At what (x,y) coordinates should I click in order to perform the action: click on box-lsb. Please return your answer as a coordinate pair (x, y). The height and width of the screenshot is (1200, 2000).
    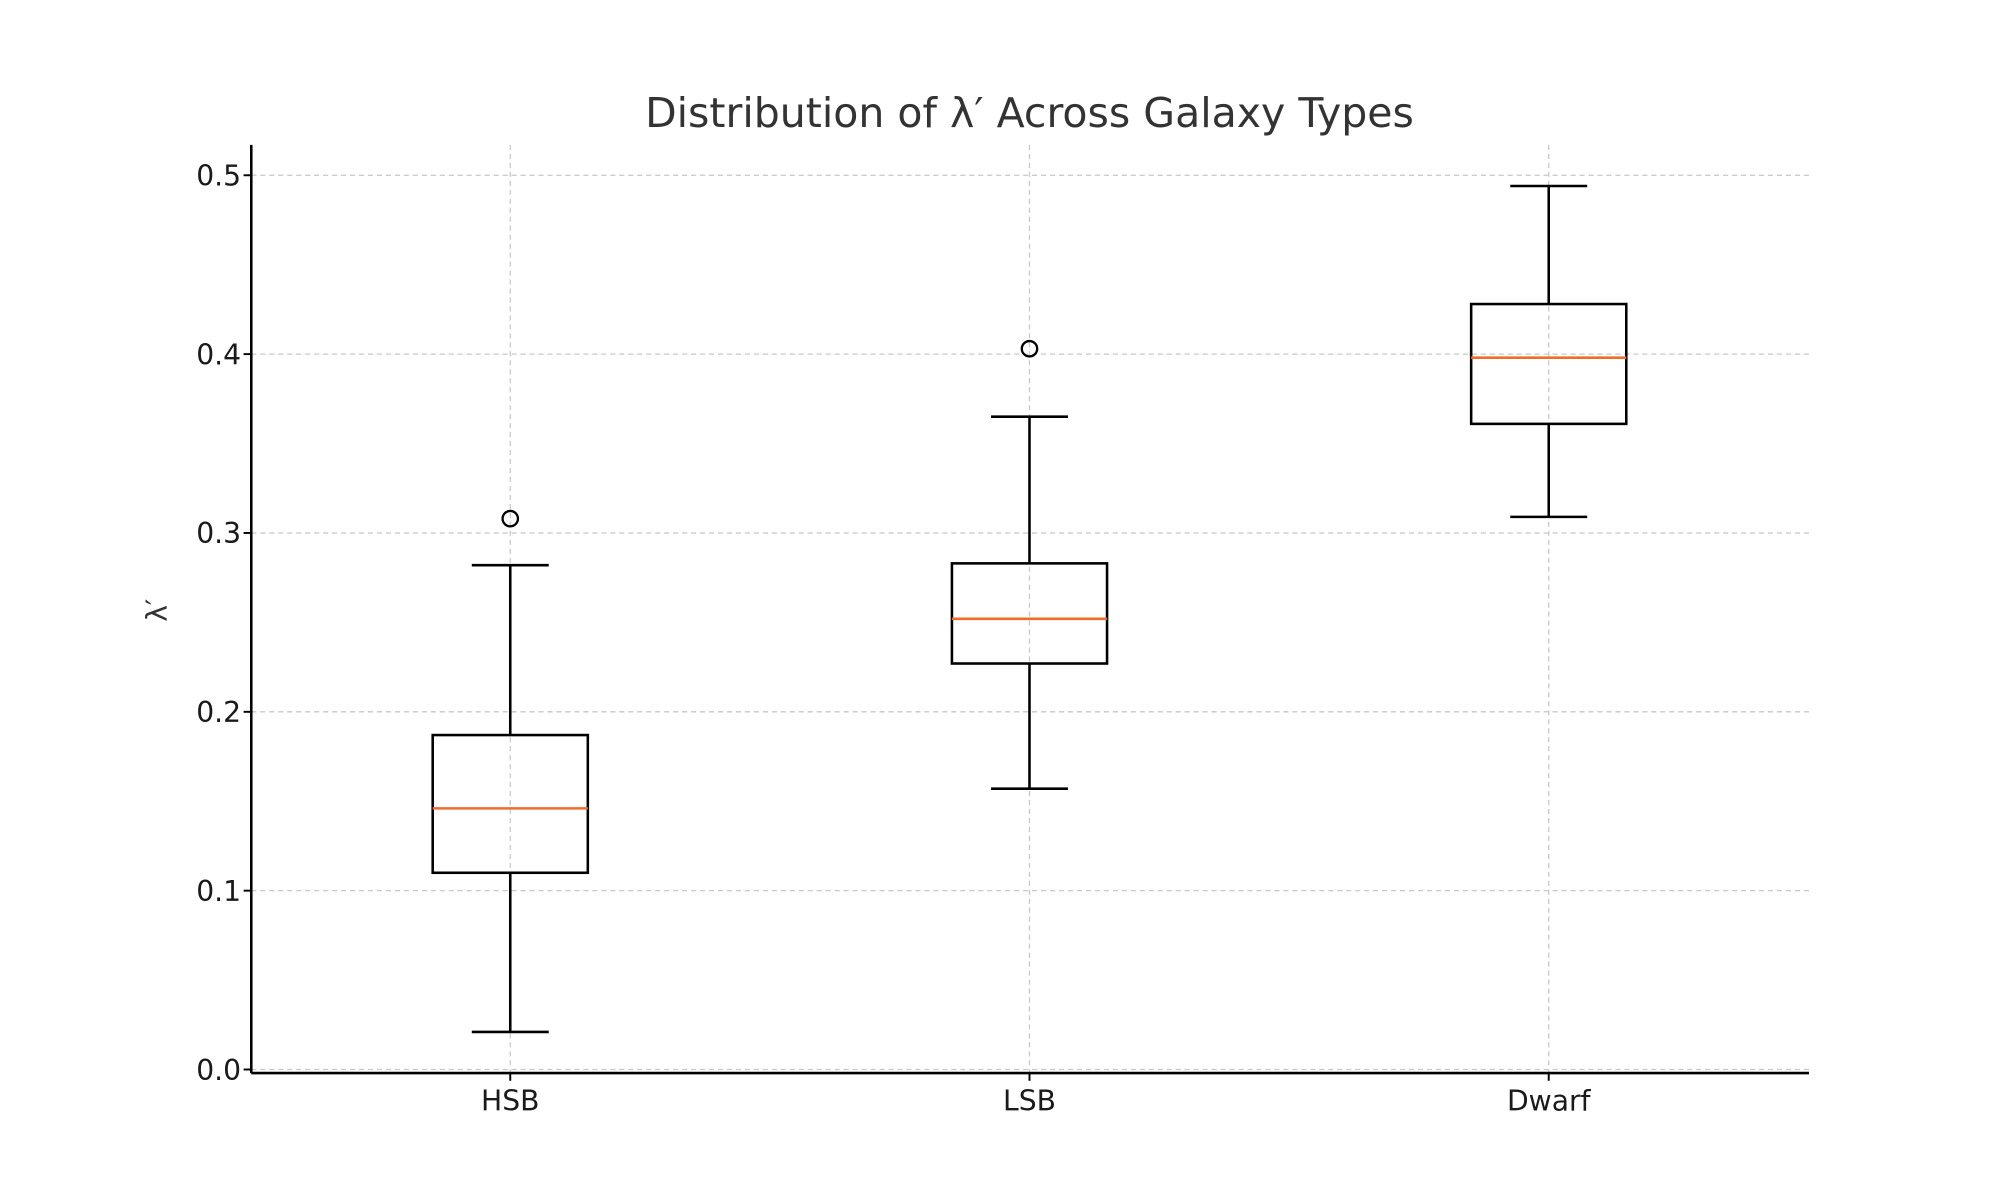
    Looking at the image, I should click on (1029, 564).